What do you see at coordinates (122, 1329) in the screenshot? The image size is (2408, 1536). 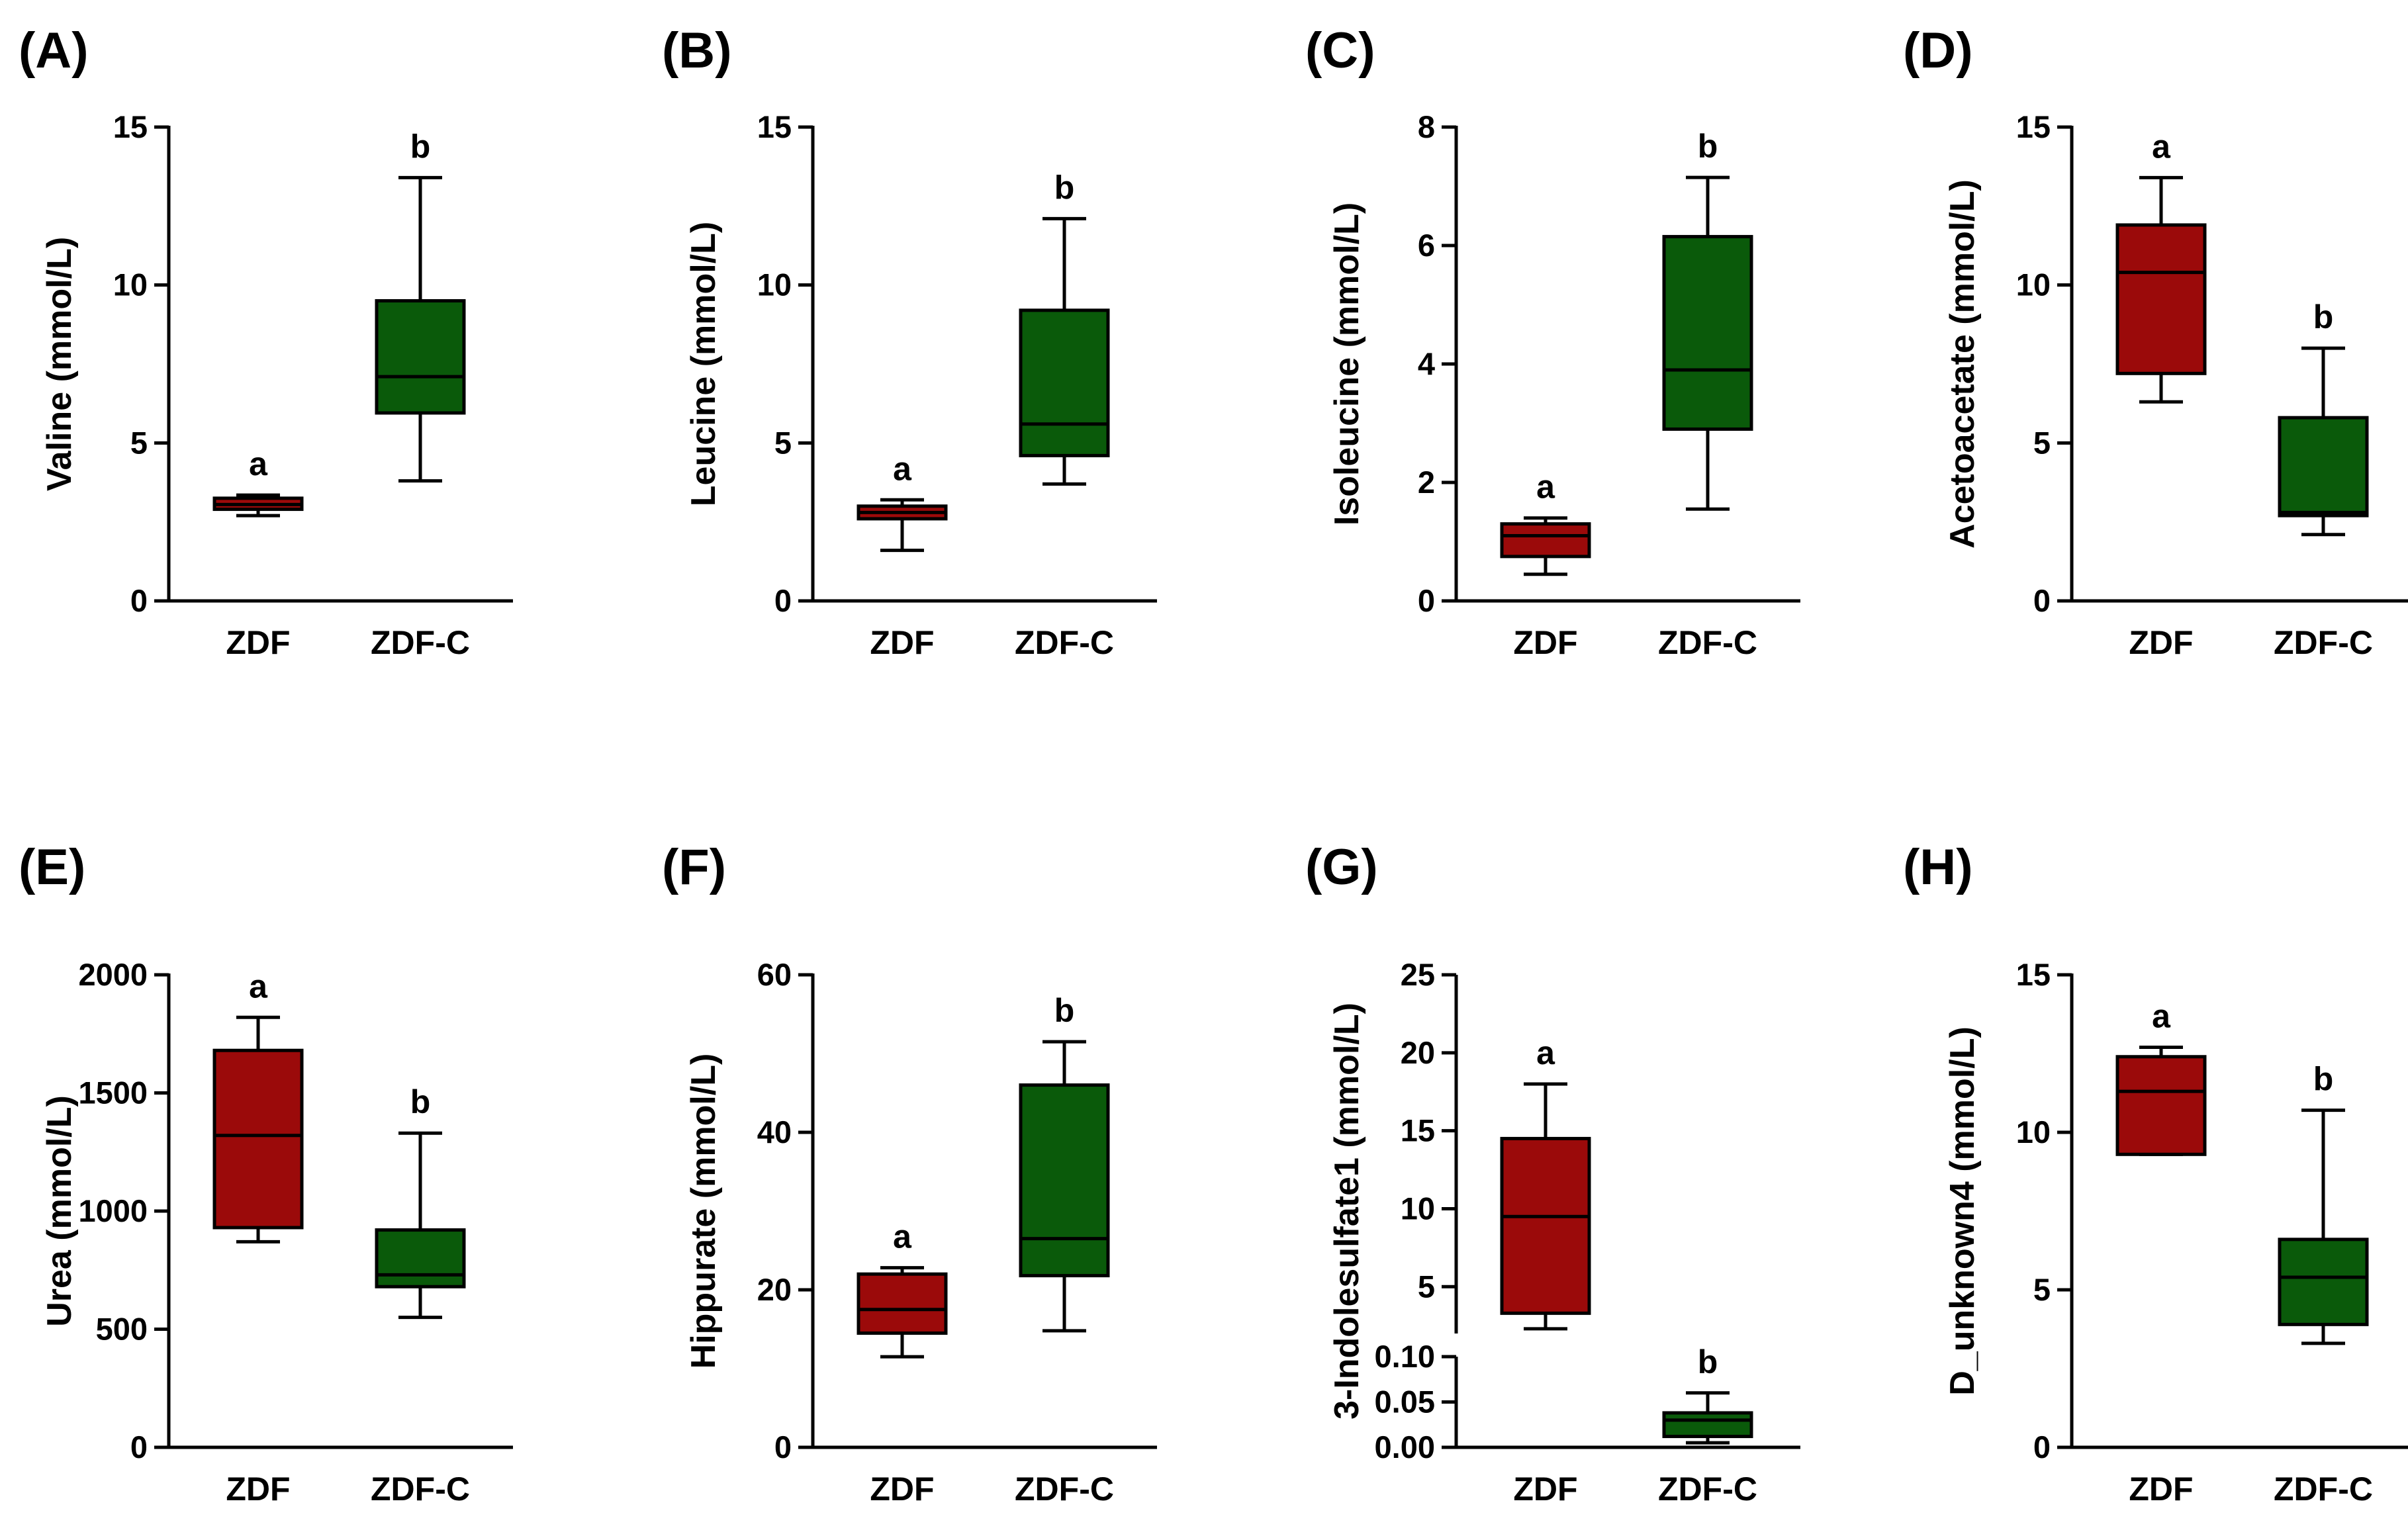 I see `y-tick-label: 500` at bounding box center [122, 1329].